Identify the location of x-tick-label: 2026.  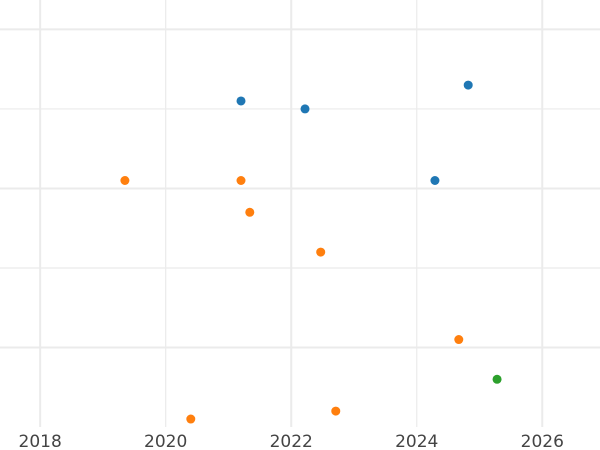
(542, 441).